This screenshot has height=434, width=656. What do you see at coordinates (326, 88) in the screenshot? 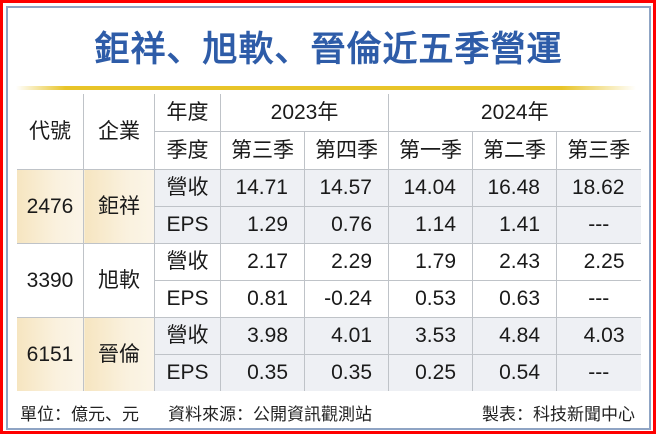
I see `title-underline` at bounding box center [326, 88].